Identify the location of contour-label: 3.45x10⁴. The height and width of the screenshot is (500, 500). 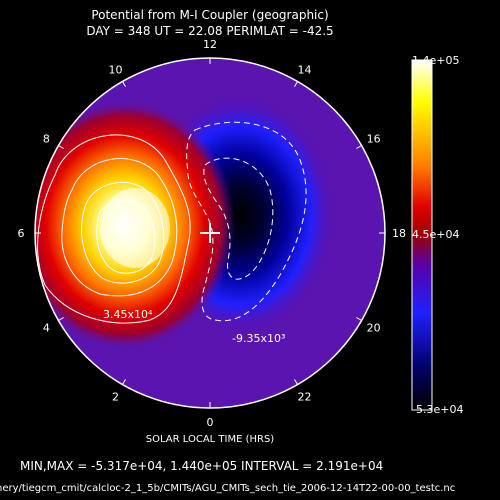
(128, 314).